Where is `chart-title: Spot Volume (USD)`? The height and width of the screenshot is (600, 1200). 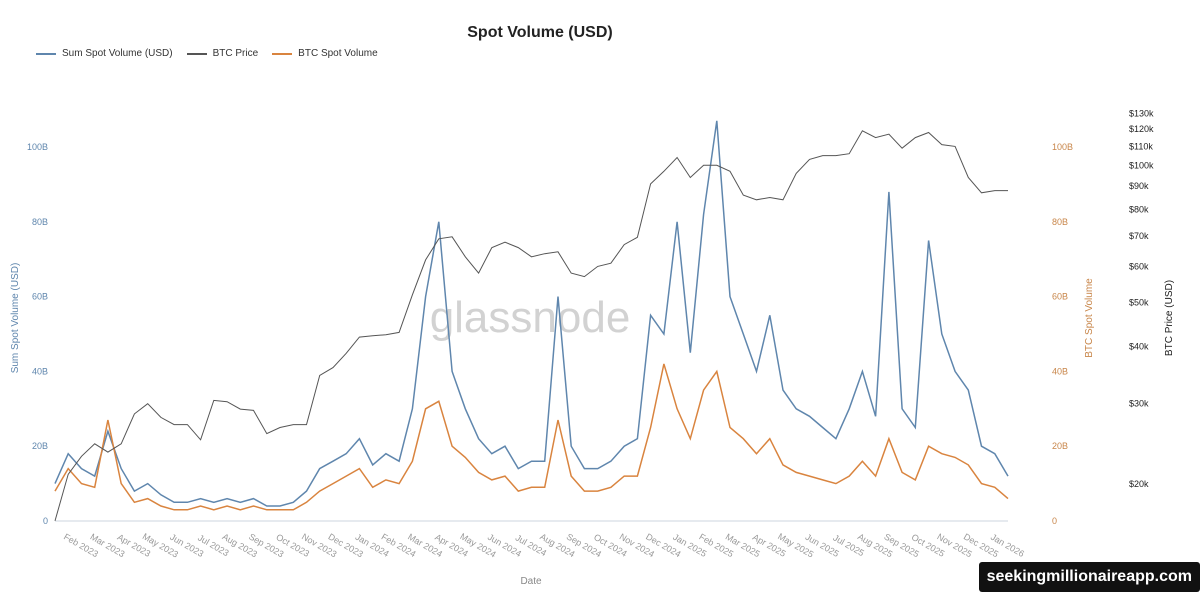
chart-title: Spot Volume (USD) is located at coordinates (540, 32).